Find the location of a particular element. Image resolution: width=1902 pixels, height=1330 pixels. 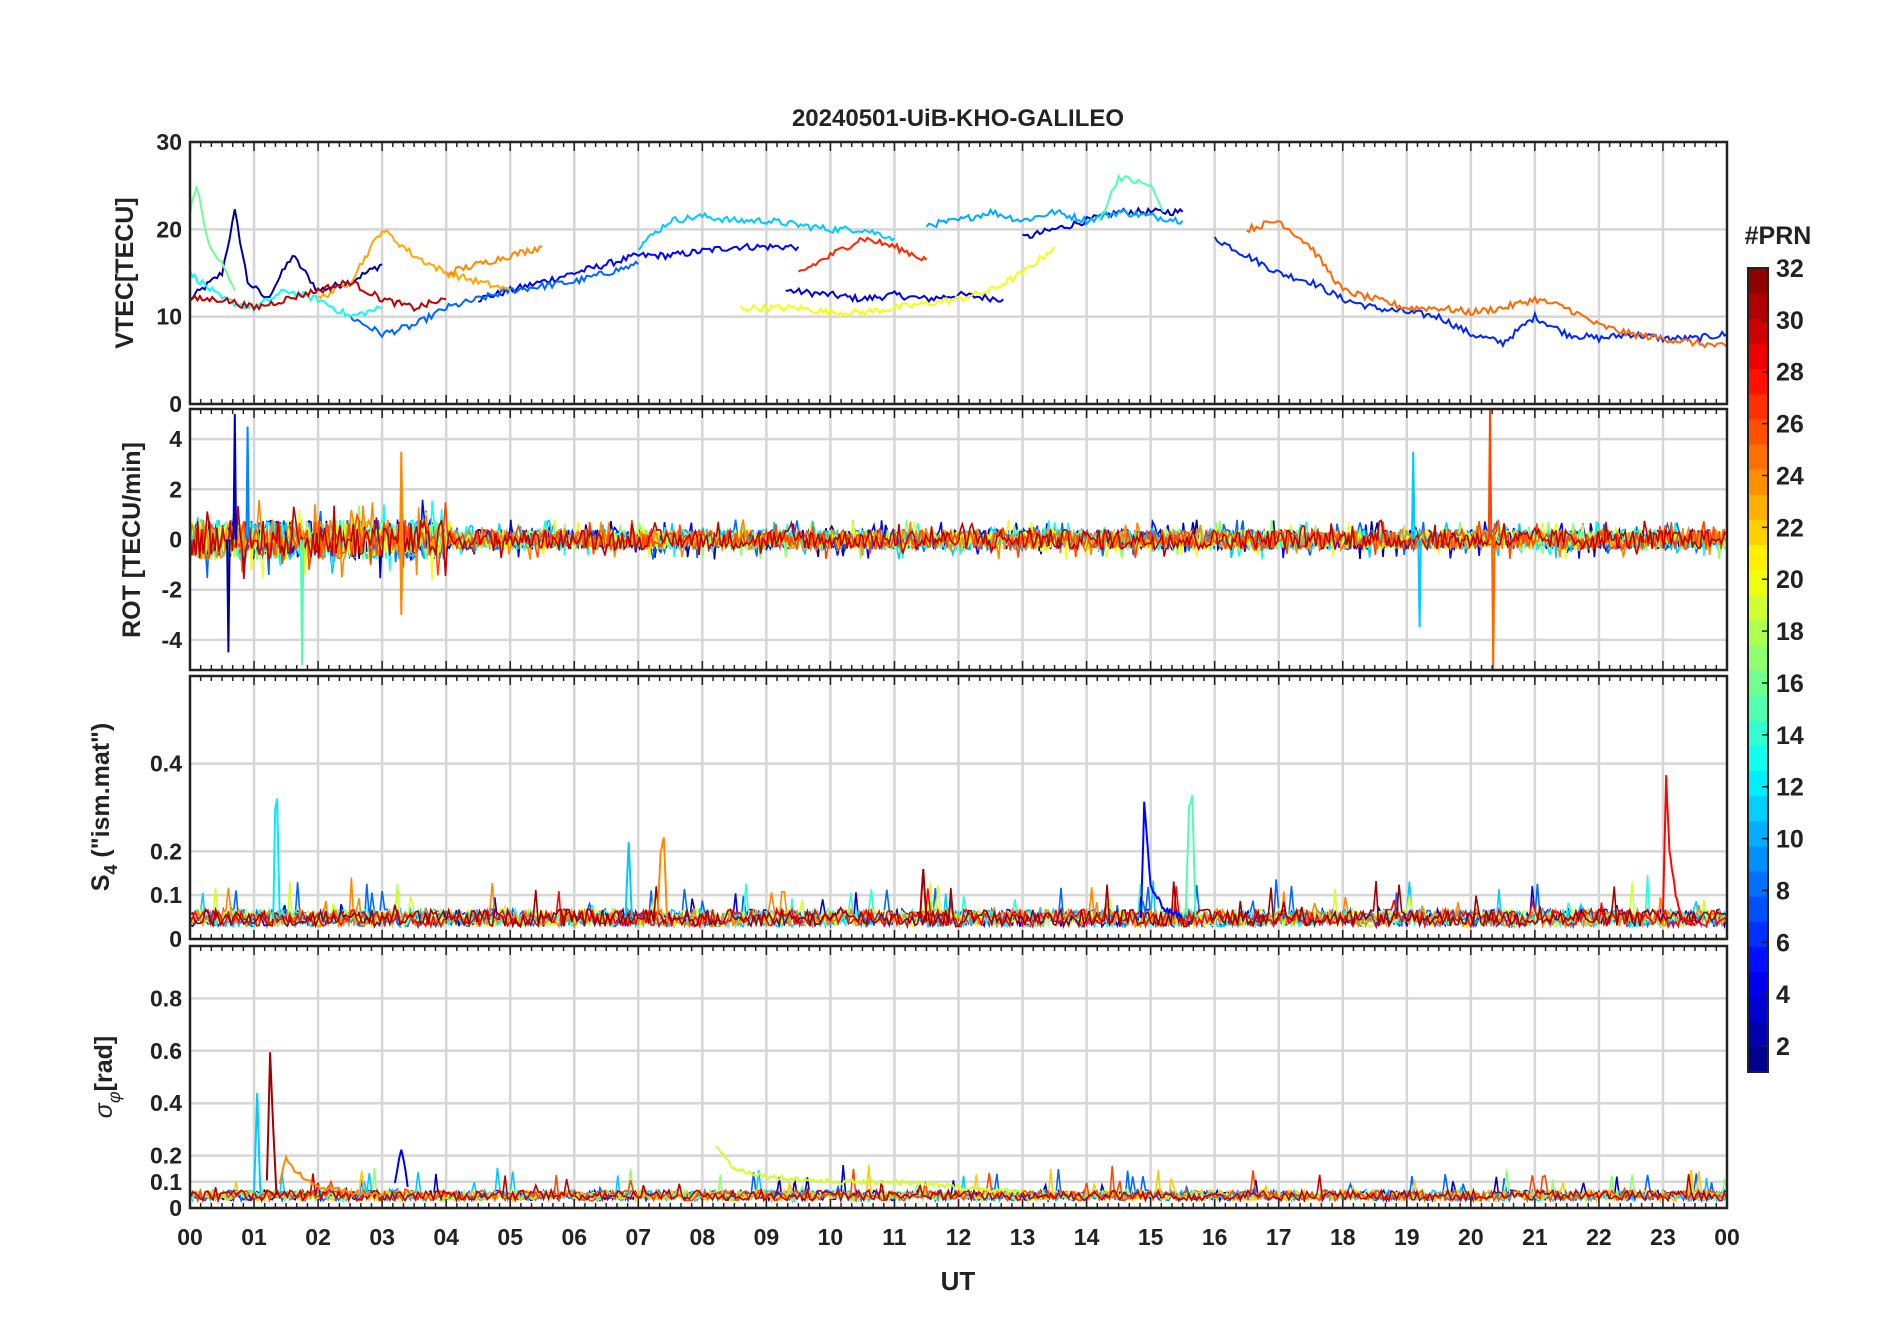

s4-ytick-label: 0.1 is located at coordinates (166, 895).